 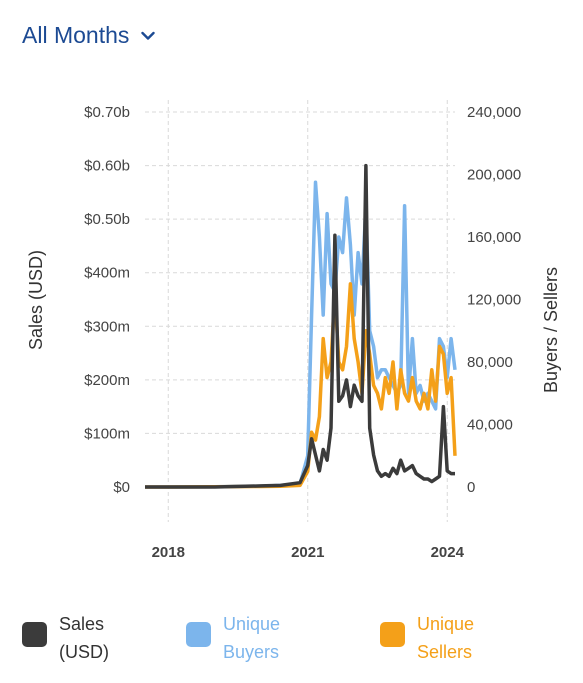 What do you see at coordinates (107, 326) in the screenshot?
I see `y-tick-left: $300m` at bounding box center [107, 326].